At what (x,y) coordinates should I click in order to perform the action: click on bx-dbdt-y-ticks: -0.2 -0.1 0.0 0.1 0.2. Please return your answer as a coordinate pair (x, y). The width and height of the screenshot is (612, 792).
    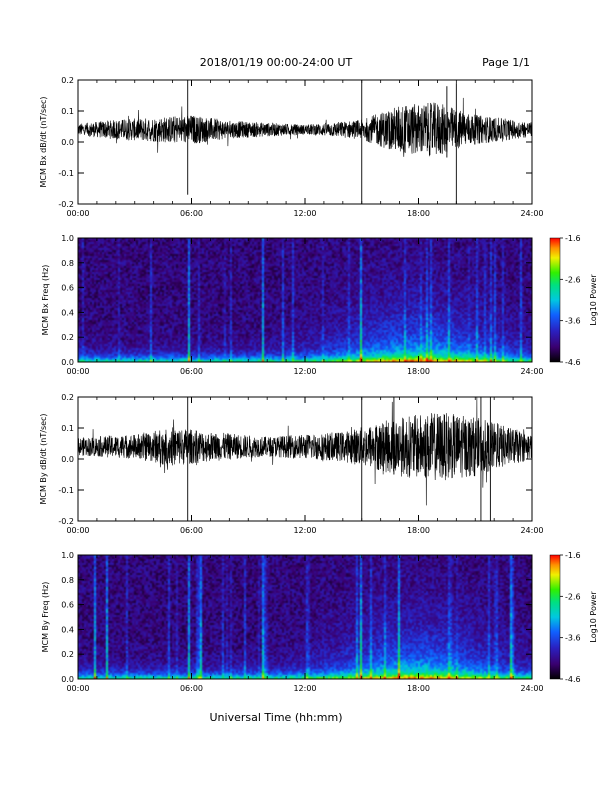
    Looking at the image, I should click on (295, 142).